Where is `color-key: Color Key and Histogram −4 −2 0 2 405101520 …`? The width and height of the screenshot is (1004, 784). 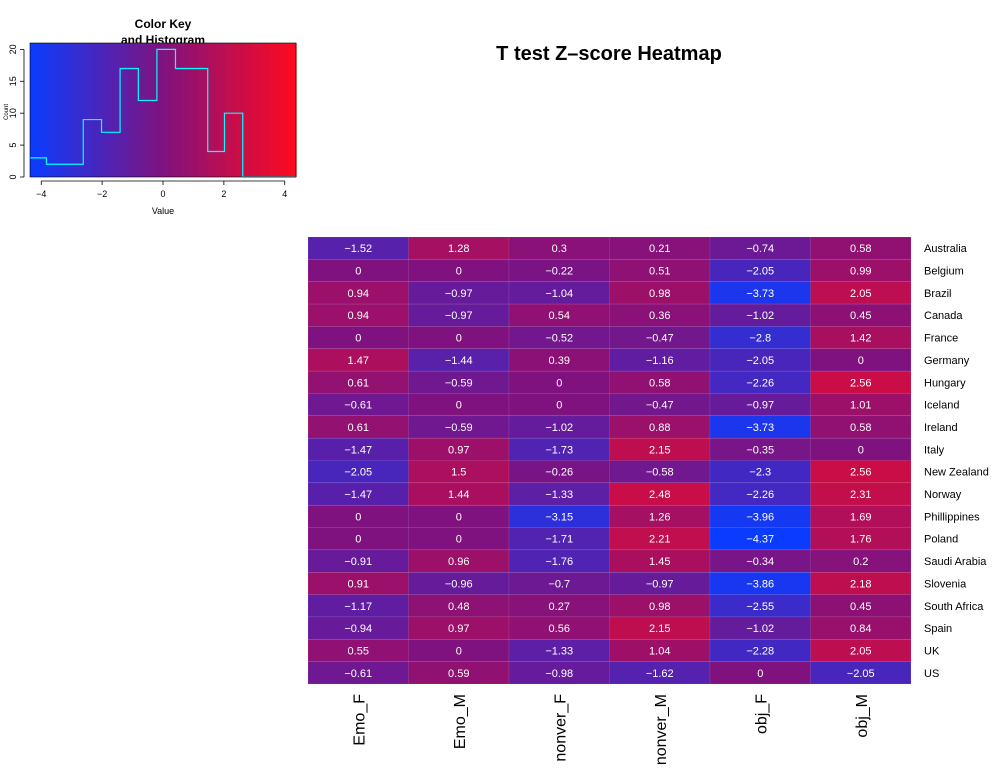 color-key: Color Key and Histogram −4 −2 0 2 405101520 … is located at coordinates (150, 116).